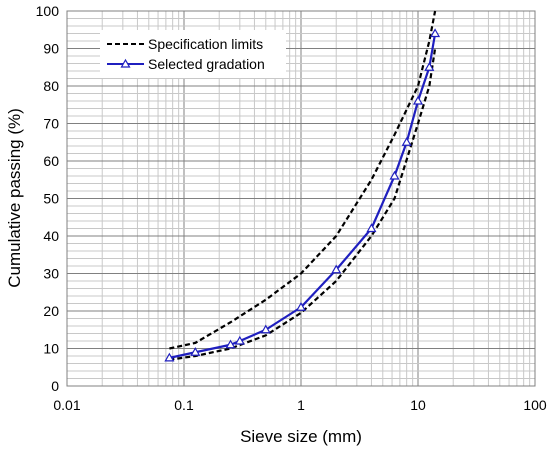 The height and width of the screenshot is (451, 550). I want to click on y-axis-title: Cumulative passing (%), so click(14, 198).